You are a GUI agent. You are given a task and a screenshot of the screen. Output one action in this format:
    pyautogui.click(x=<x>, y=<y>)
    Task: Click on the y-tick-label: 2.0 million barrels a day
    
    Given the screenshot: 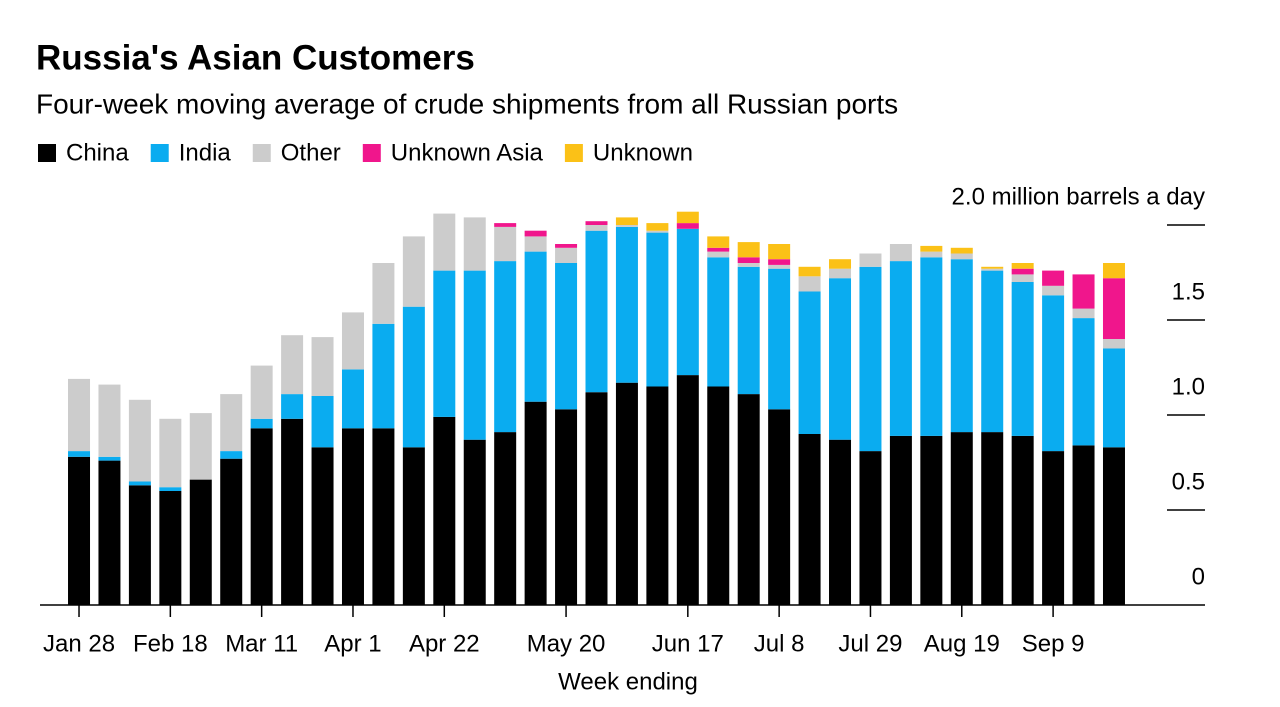 What is the action you would take?
    pyautogui.click(x=1078, y=196)
    